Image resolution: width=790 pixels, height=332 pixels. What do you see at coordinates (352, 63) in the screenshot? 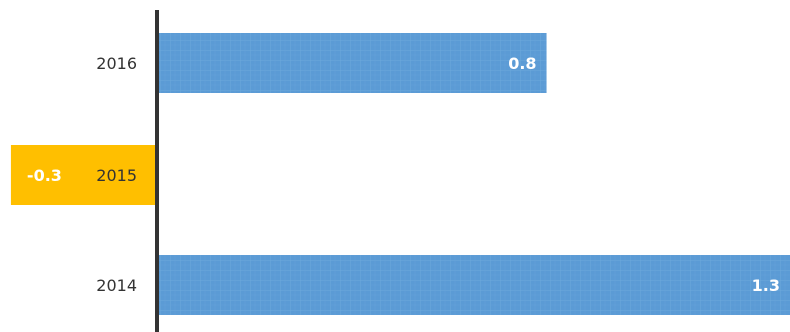
I see `bar-2016` at bounding box center [352, 63].